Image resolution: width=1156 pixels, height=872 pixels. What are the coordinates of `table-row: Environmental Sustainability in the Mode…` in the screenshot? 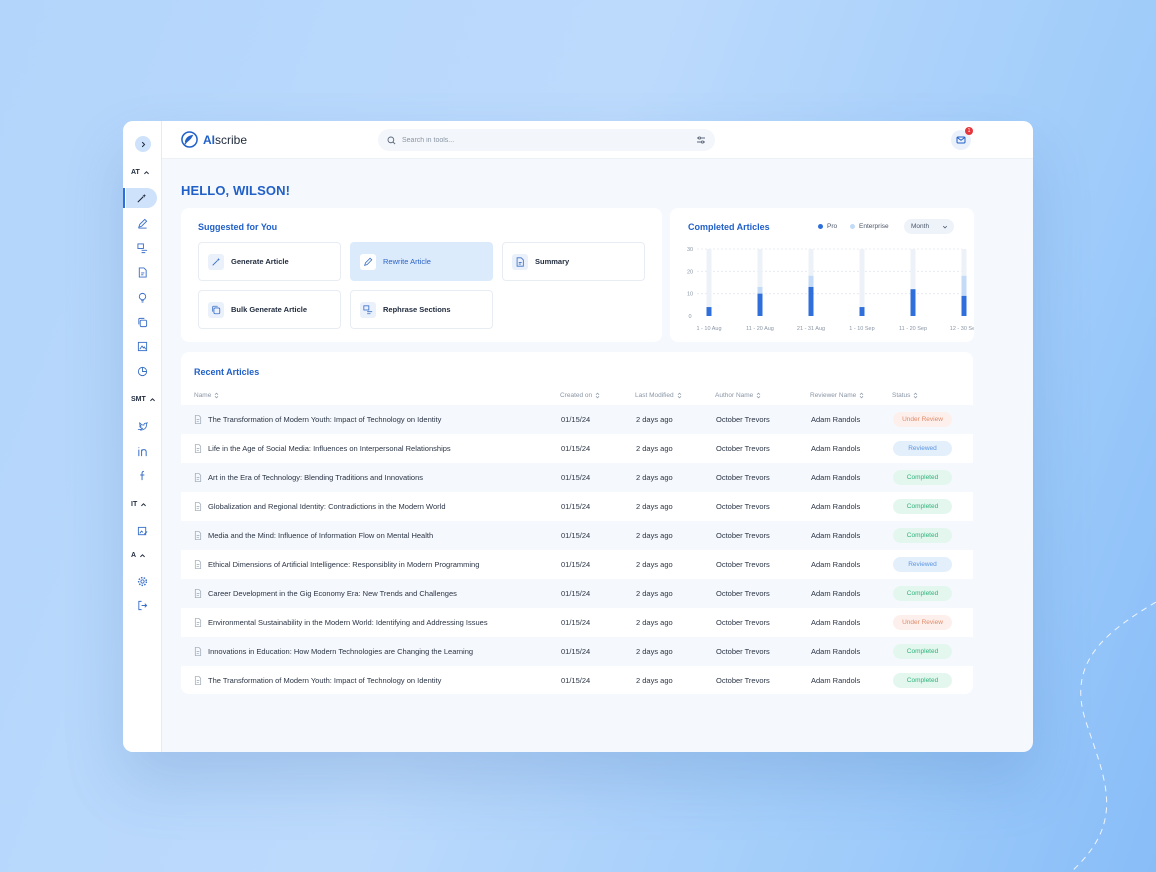 It's located at (577, 622).